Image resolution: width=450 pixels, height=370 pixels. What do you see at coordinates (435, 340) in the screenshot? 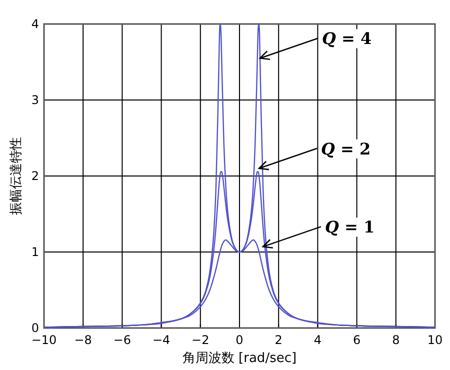
I see `x-tick-label: 10` at bounding box center [435, 340].